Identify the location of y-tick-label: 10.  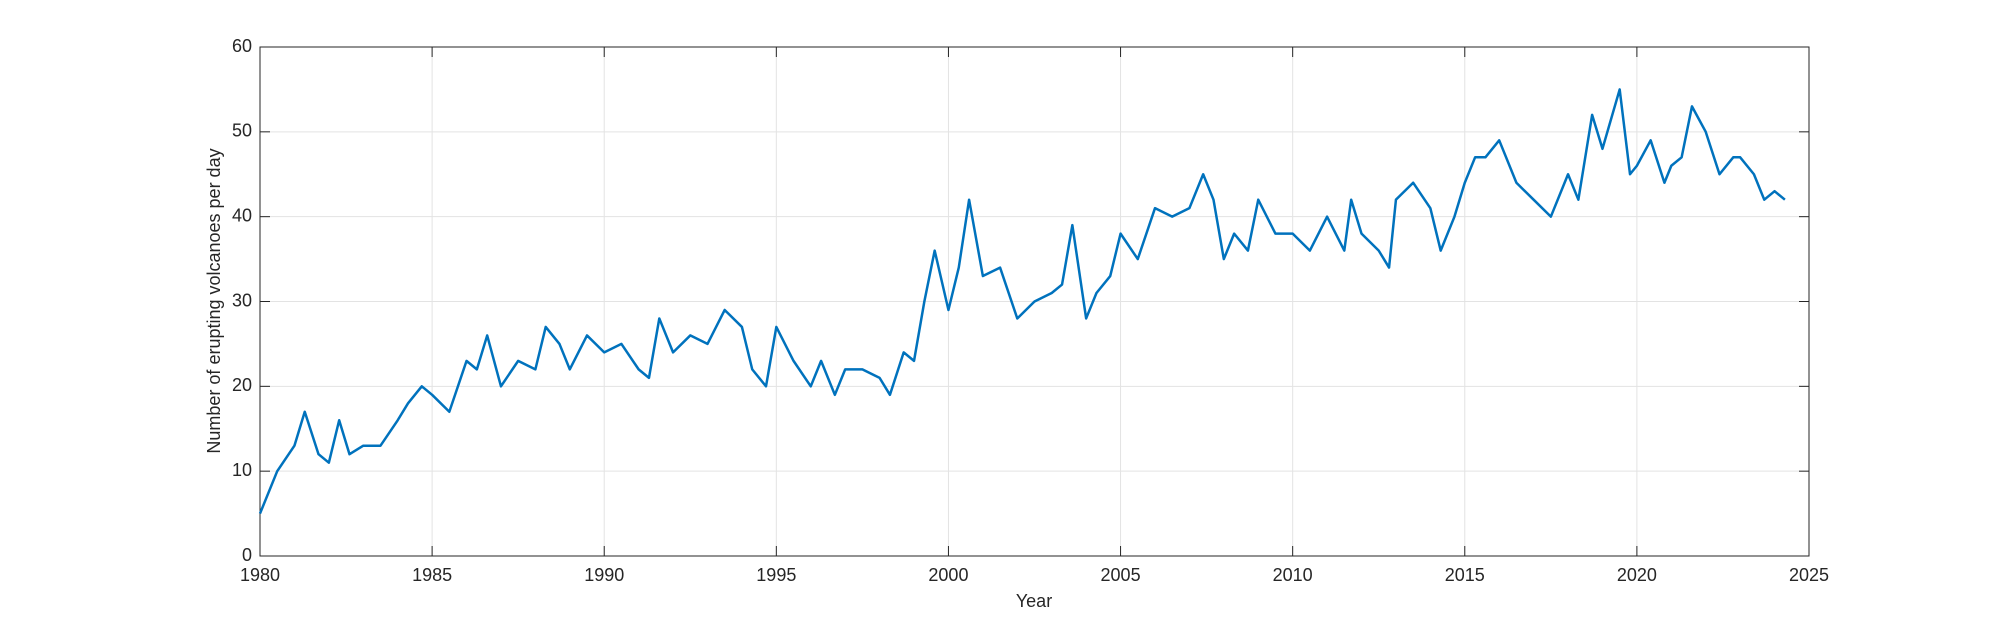
(242, 470).